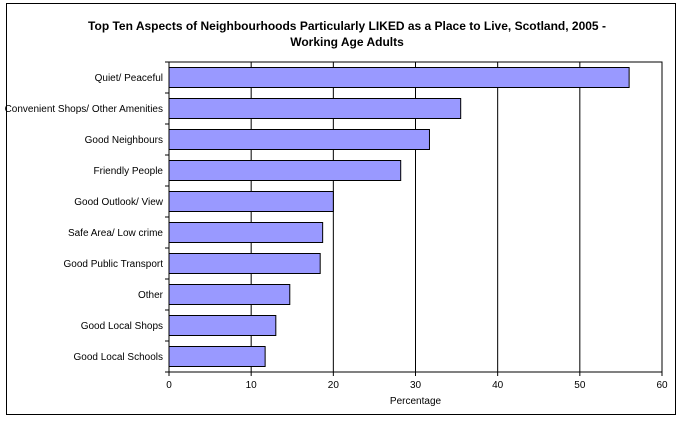  I want to click on x-tick-label: 30, so click(416, 385).